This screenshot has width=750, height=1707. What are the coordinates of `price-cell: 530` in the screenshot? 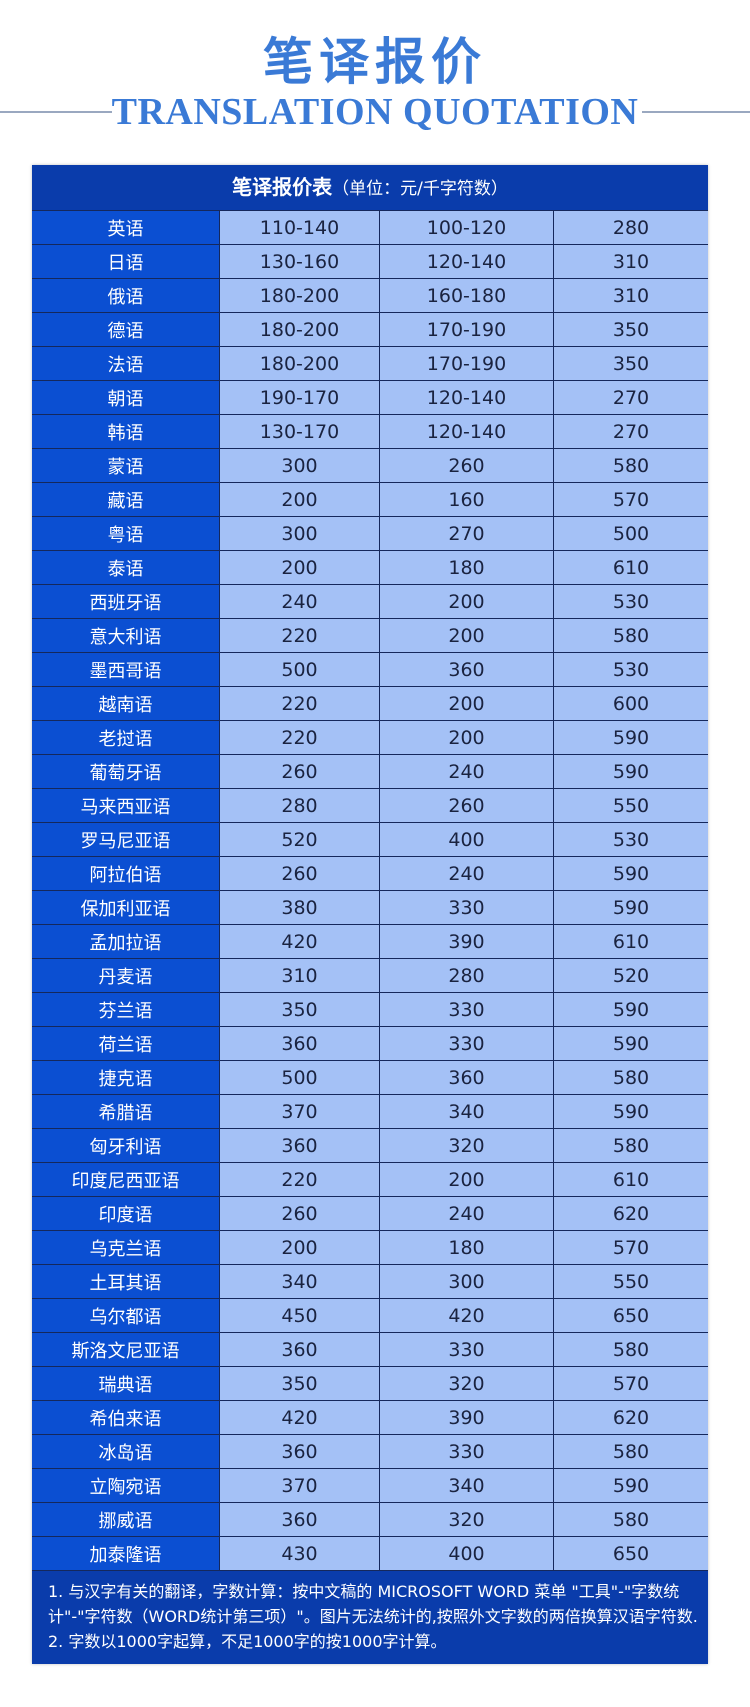 It's located at (630, 839).